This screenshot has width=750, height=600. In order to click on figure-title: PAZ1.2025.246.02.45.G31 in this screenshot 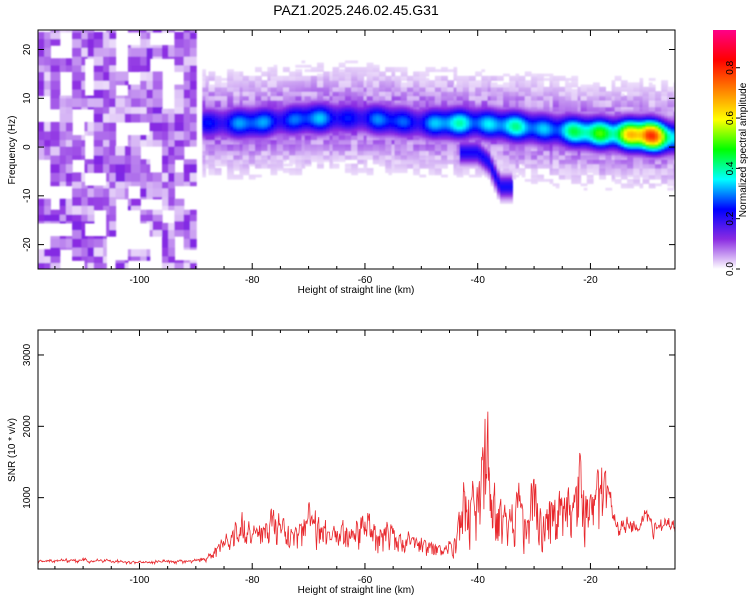, I will do `click(356, 10)`.